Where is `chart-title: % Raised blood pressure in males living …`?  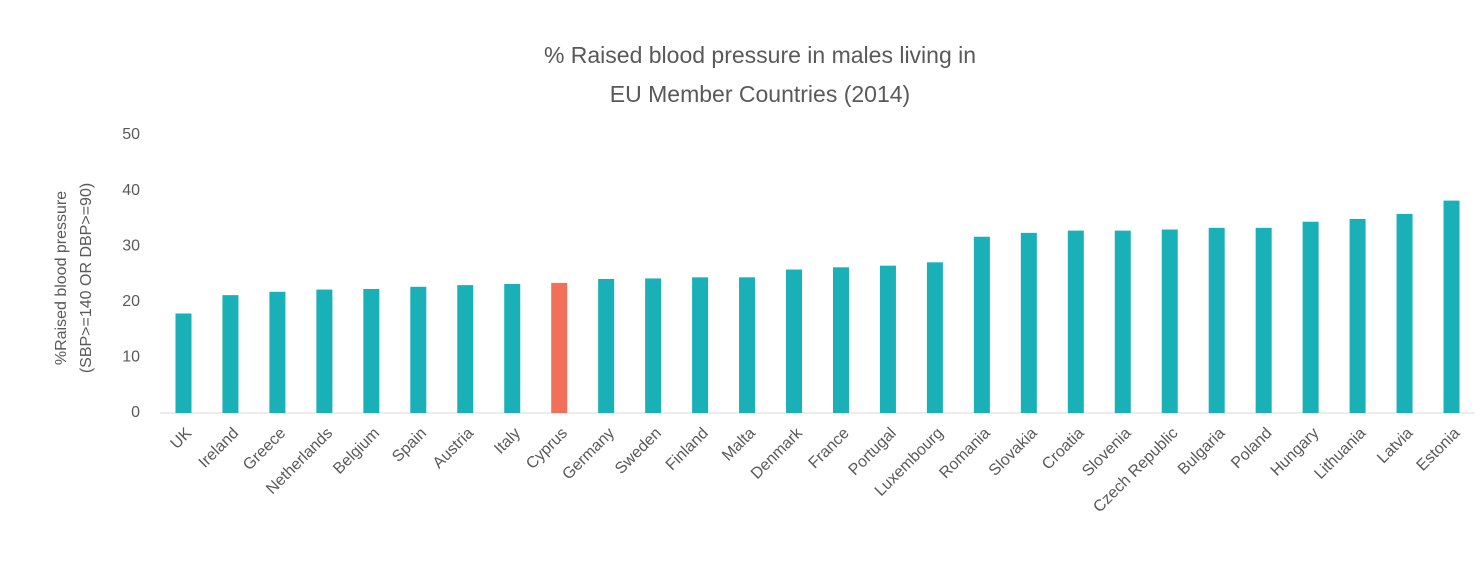
chart-title: % Raised blood pressure in males living … is located at coordinates (760, 55).